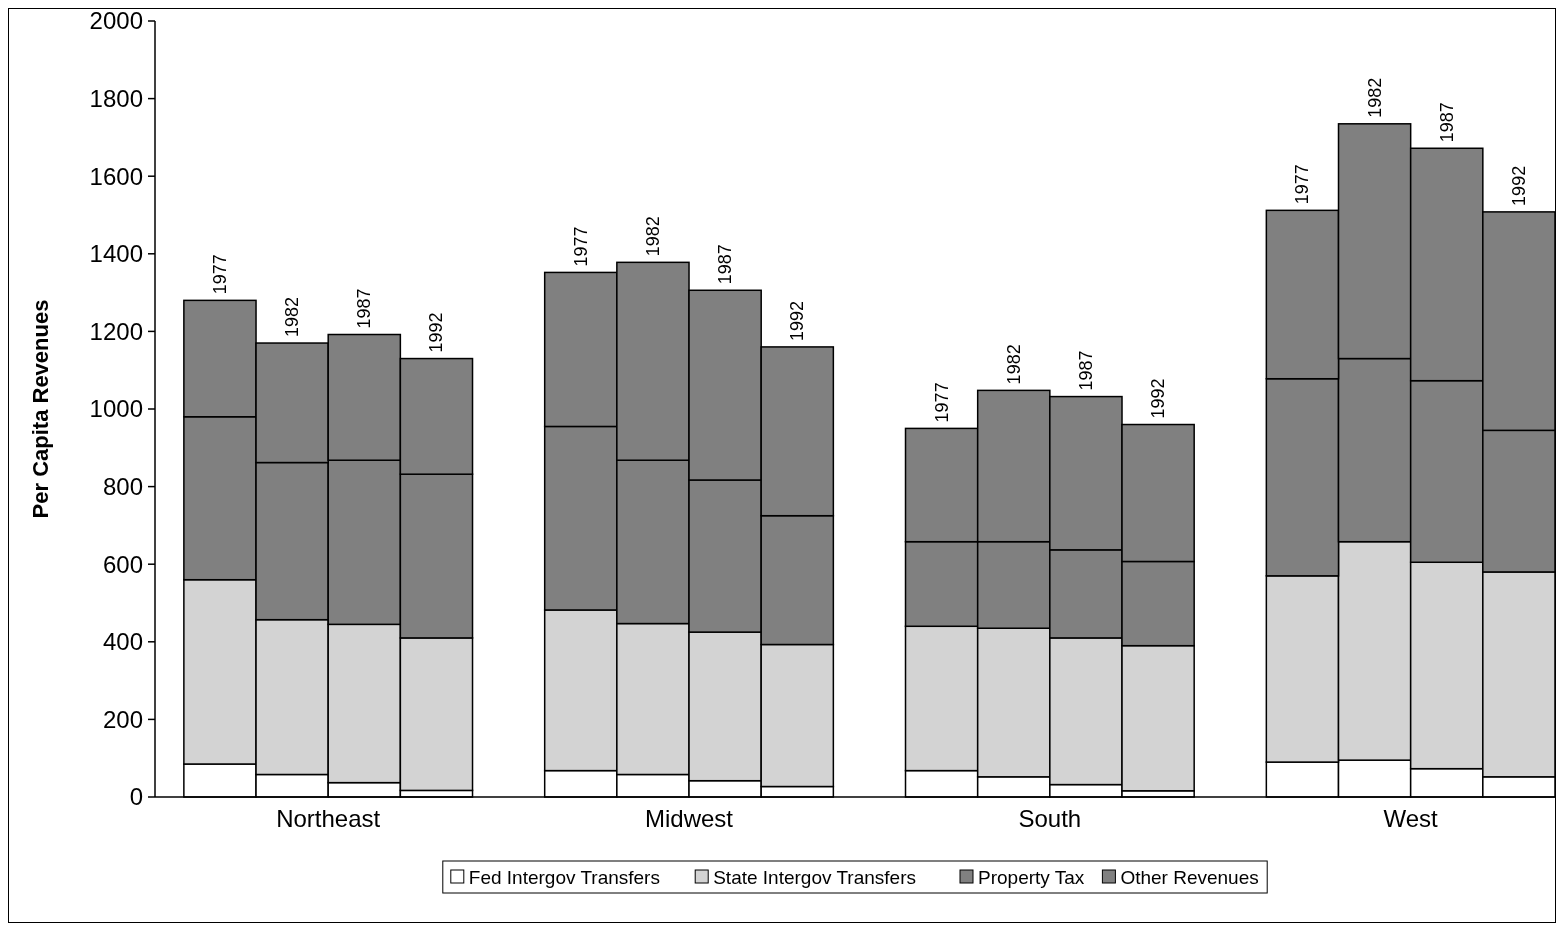 This screenshot has width=1564, height=931. What do you see at coordinates (116, 254) in the screenshot?
I see `y-tick-label: 1400` at bounding box center [116, 254].